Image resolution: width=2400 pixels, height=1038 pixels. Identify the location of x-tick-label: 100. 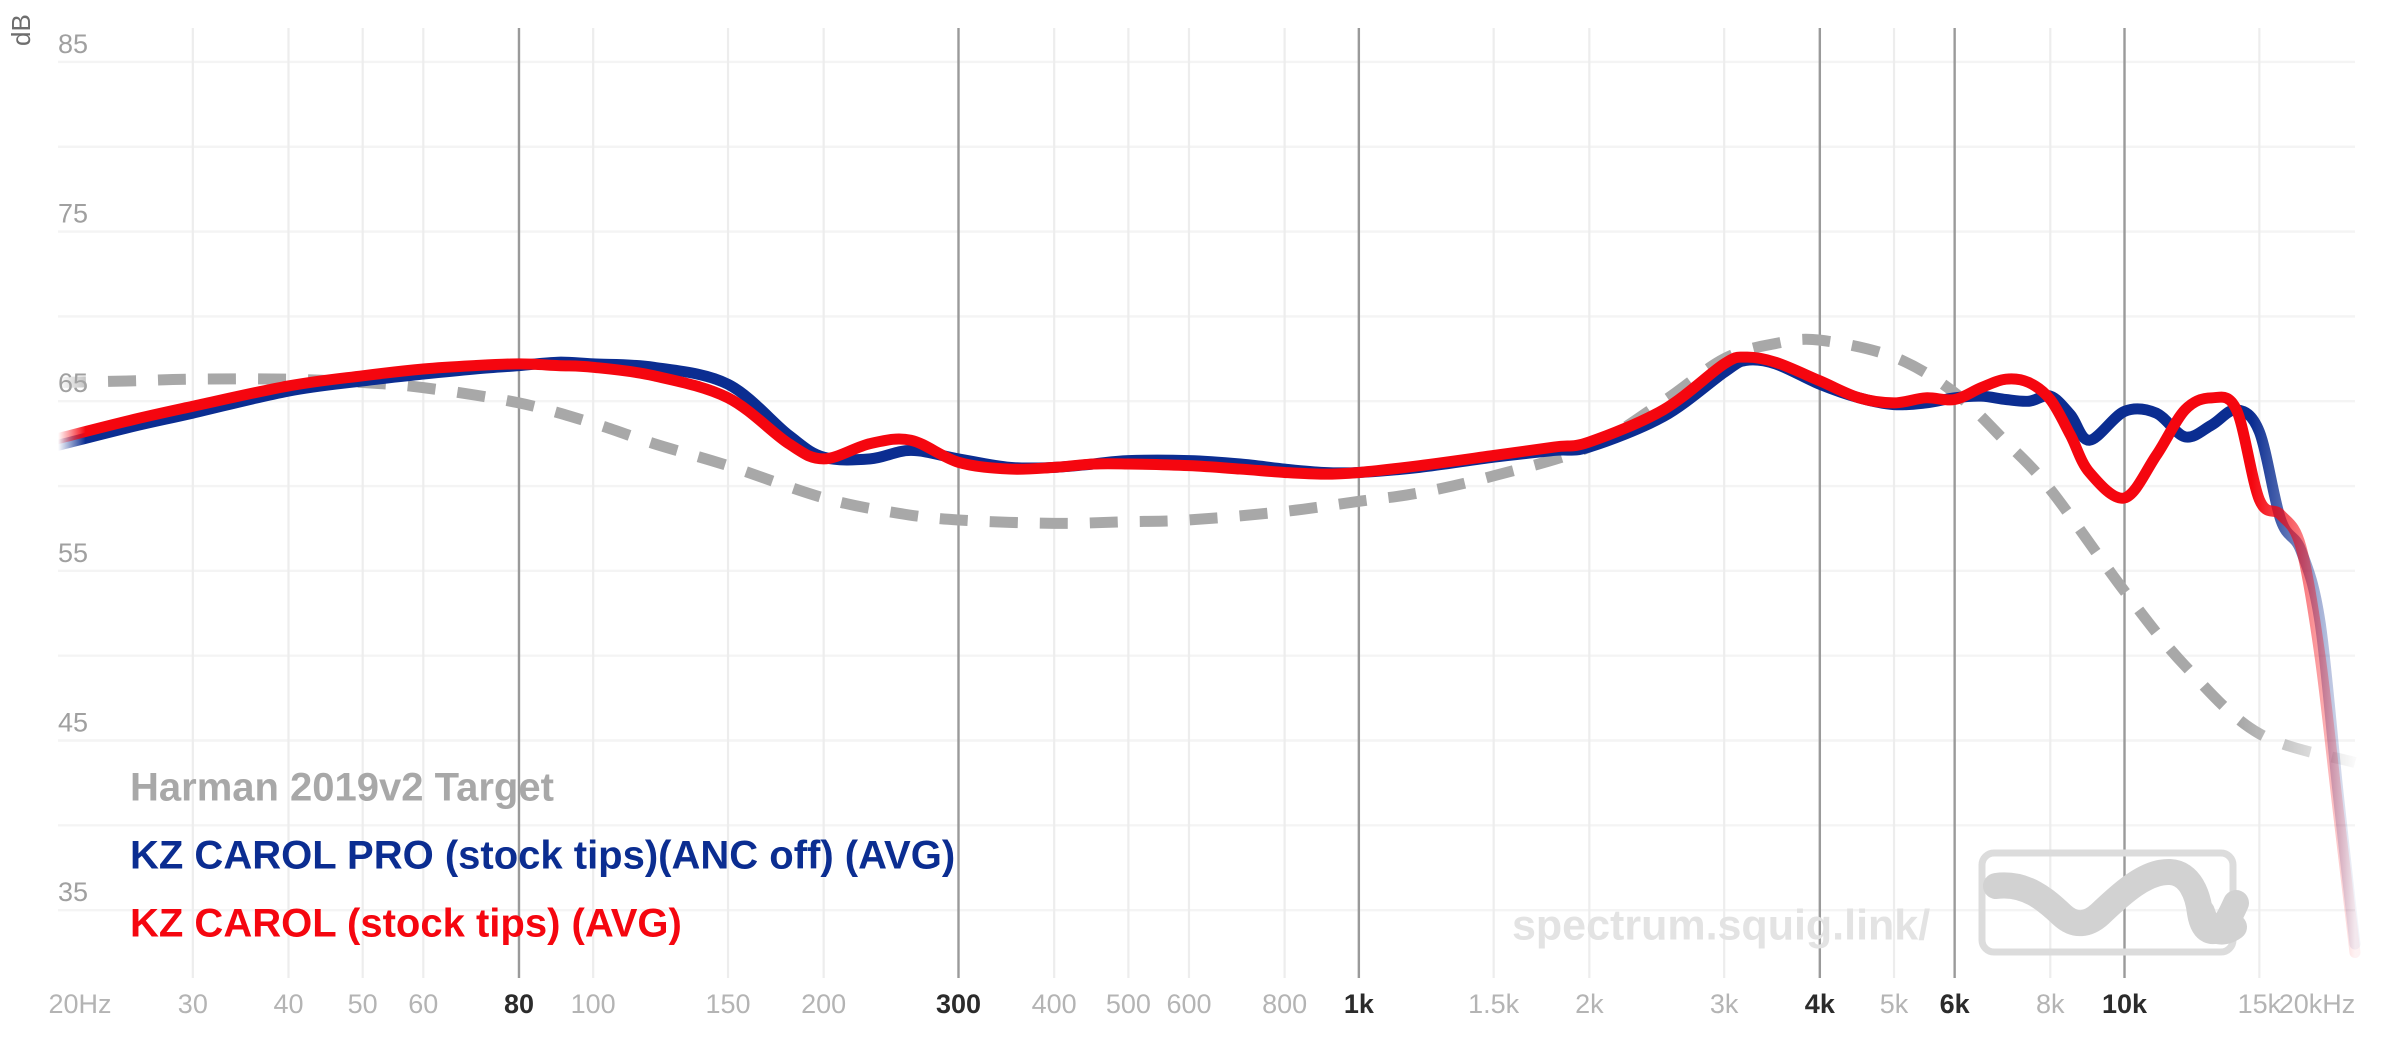
(593, 1004).